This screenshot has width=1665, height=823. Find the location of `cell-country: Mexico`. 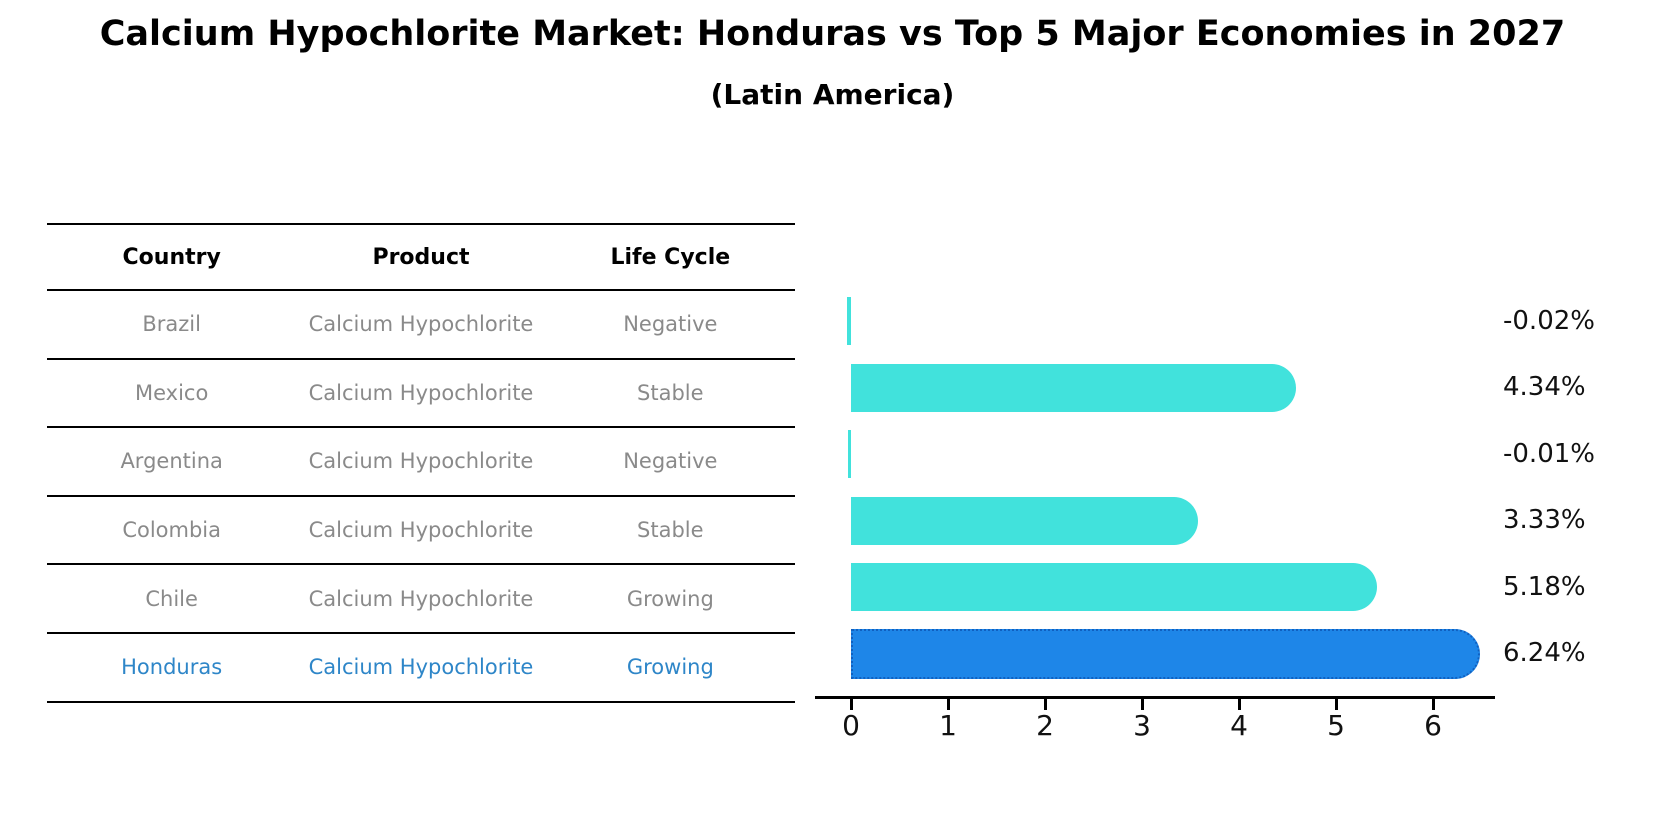

cell-country: Mexico is located at coordinates (172, 392).